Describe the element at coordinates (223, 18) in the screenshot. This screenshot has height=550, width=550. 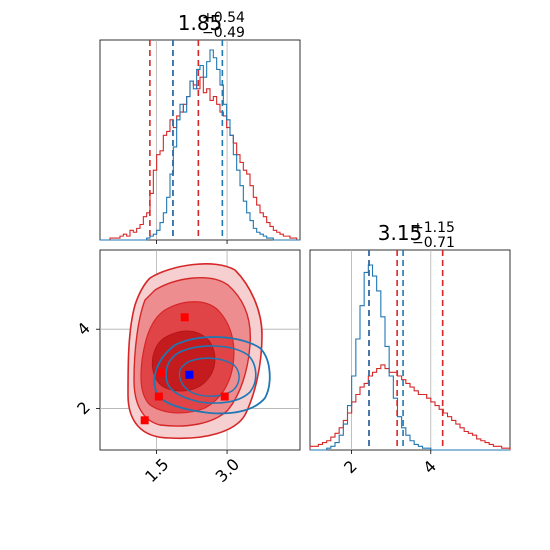
I see `marginal-x-title-plus: +0.54` at that location.